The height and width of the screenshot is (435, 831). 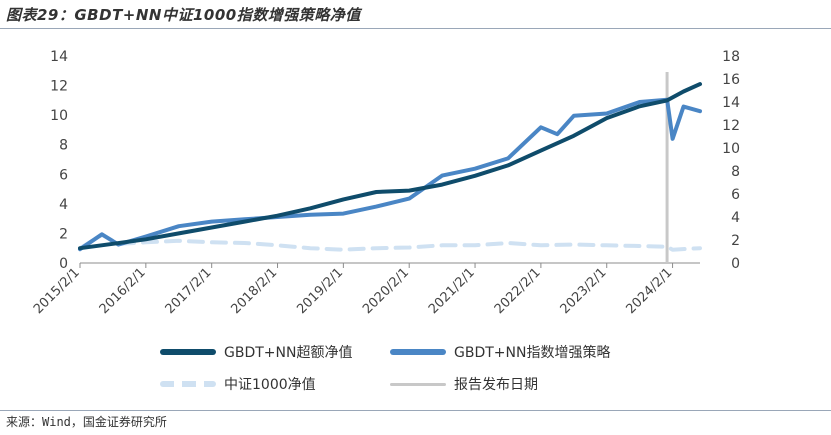 I want to click on y-right-tick-label: 18, so click(x=731, y=57).